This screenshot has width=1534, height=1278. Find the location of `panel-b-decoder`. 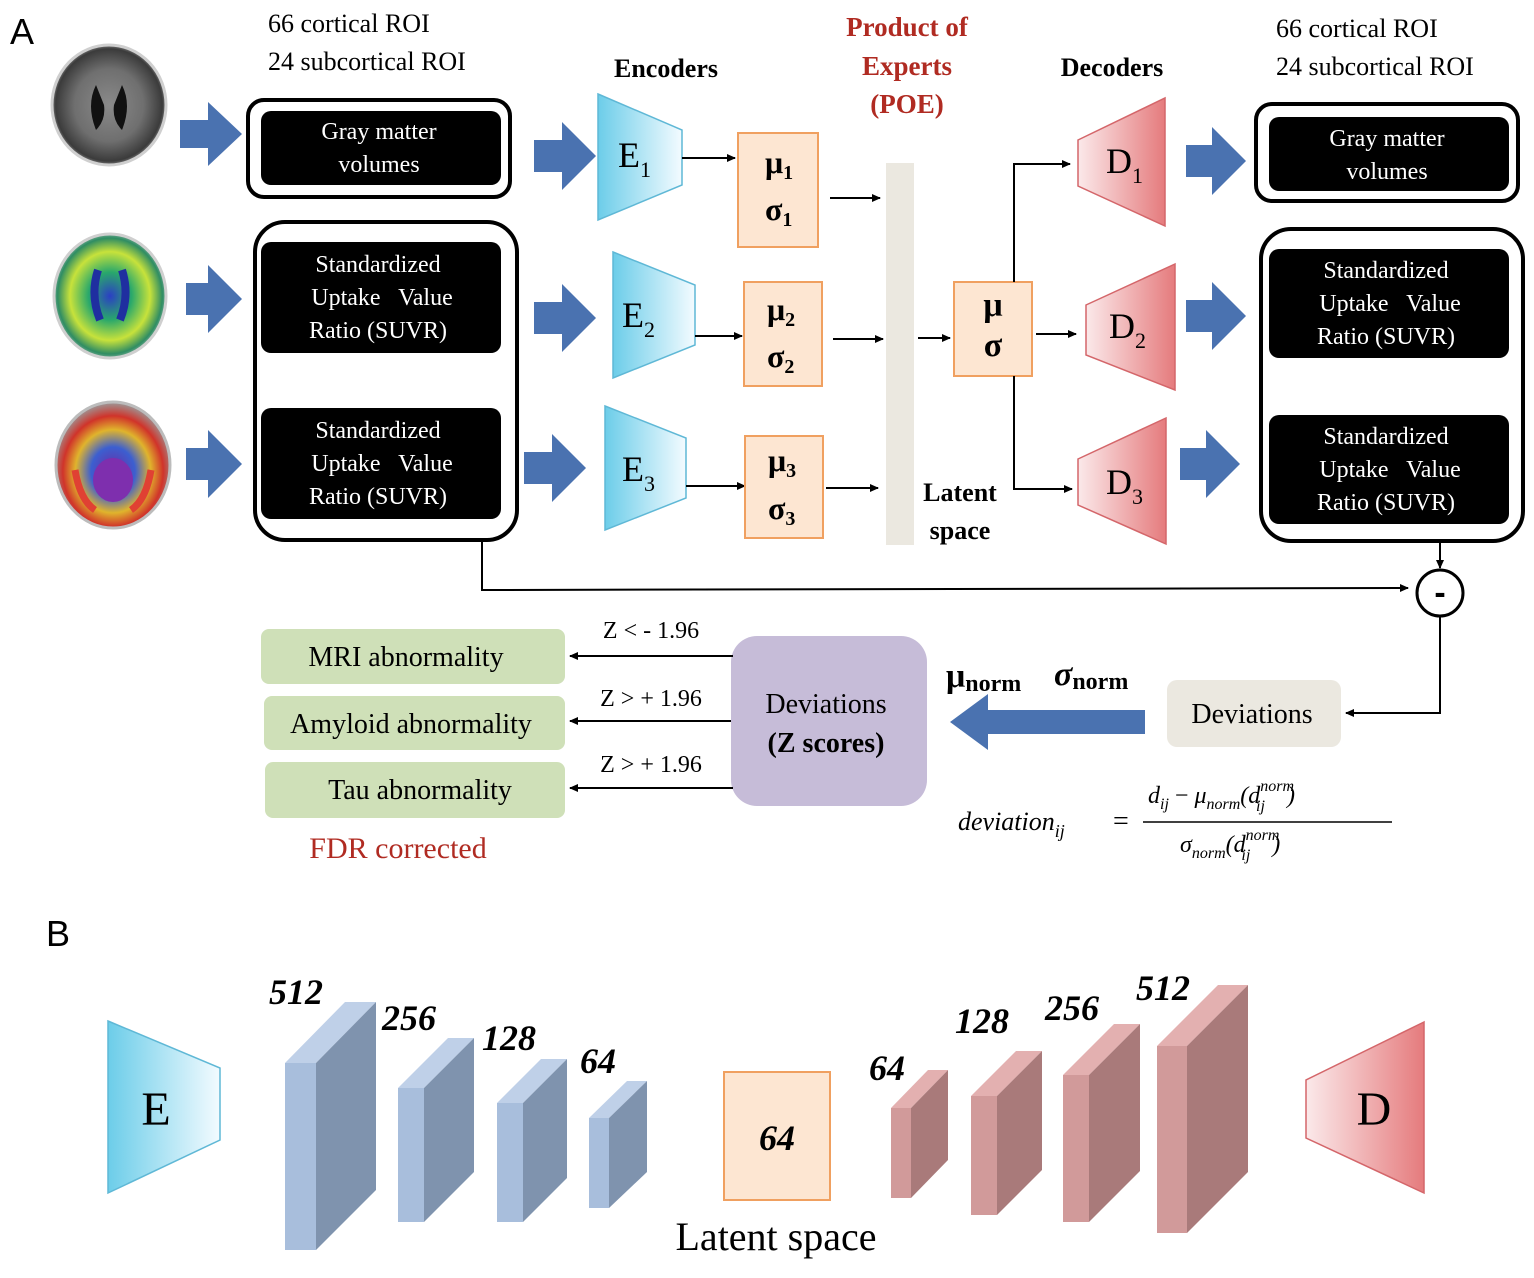

panel-b-decoder is located at coordinates (1365, 1107).